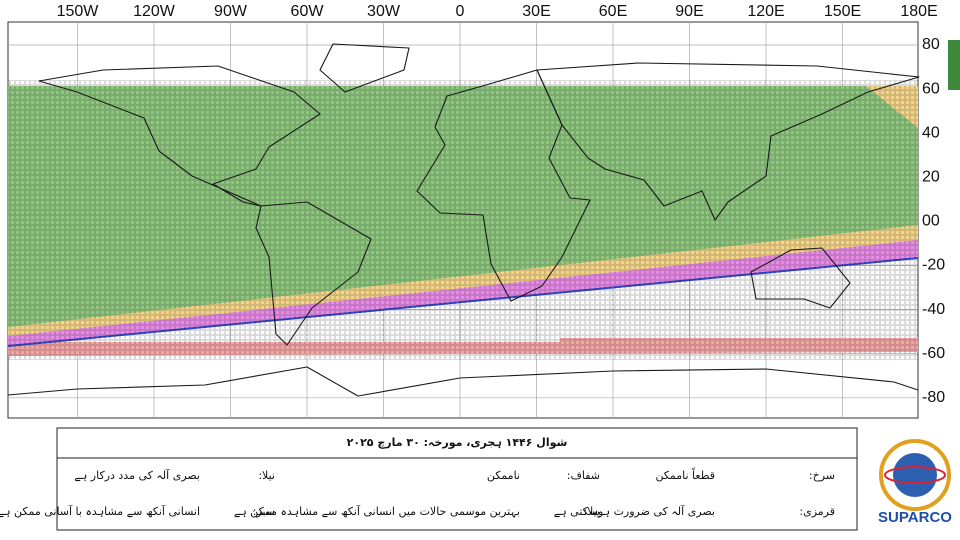 The height and width of the screenshot is (540, 960). I want to click on lon-label: 150W, so click(78, 11).